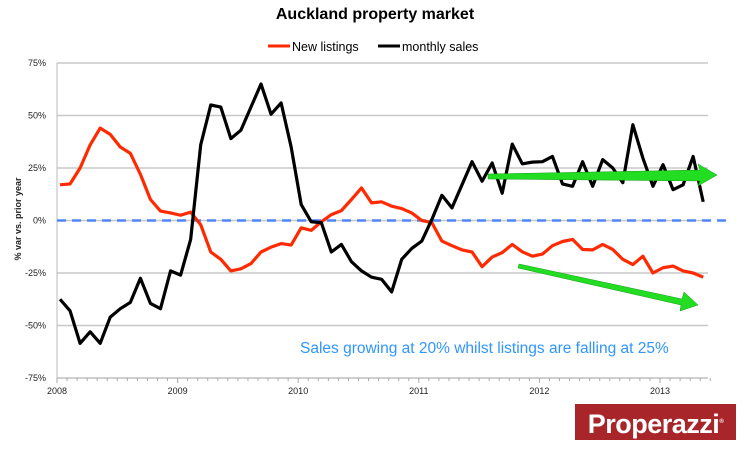 Image resolution: width=750 pixels, height=449 pixels. I want to click on x-tick-label: 2008, so click(57, 391).